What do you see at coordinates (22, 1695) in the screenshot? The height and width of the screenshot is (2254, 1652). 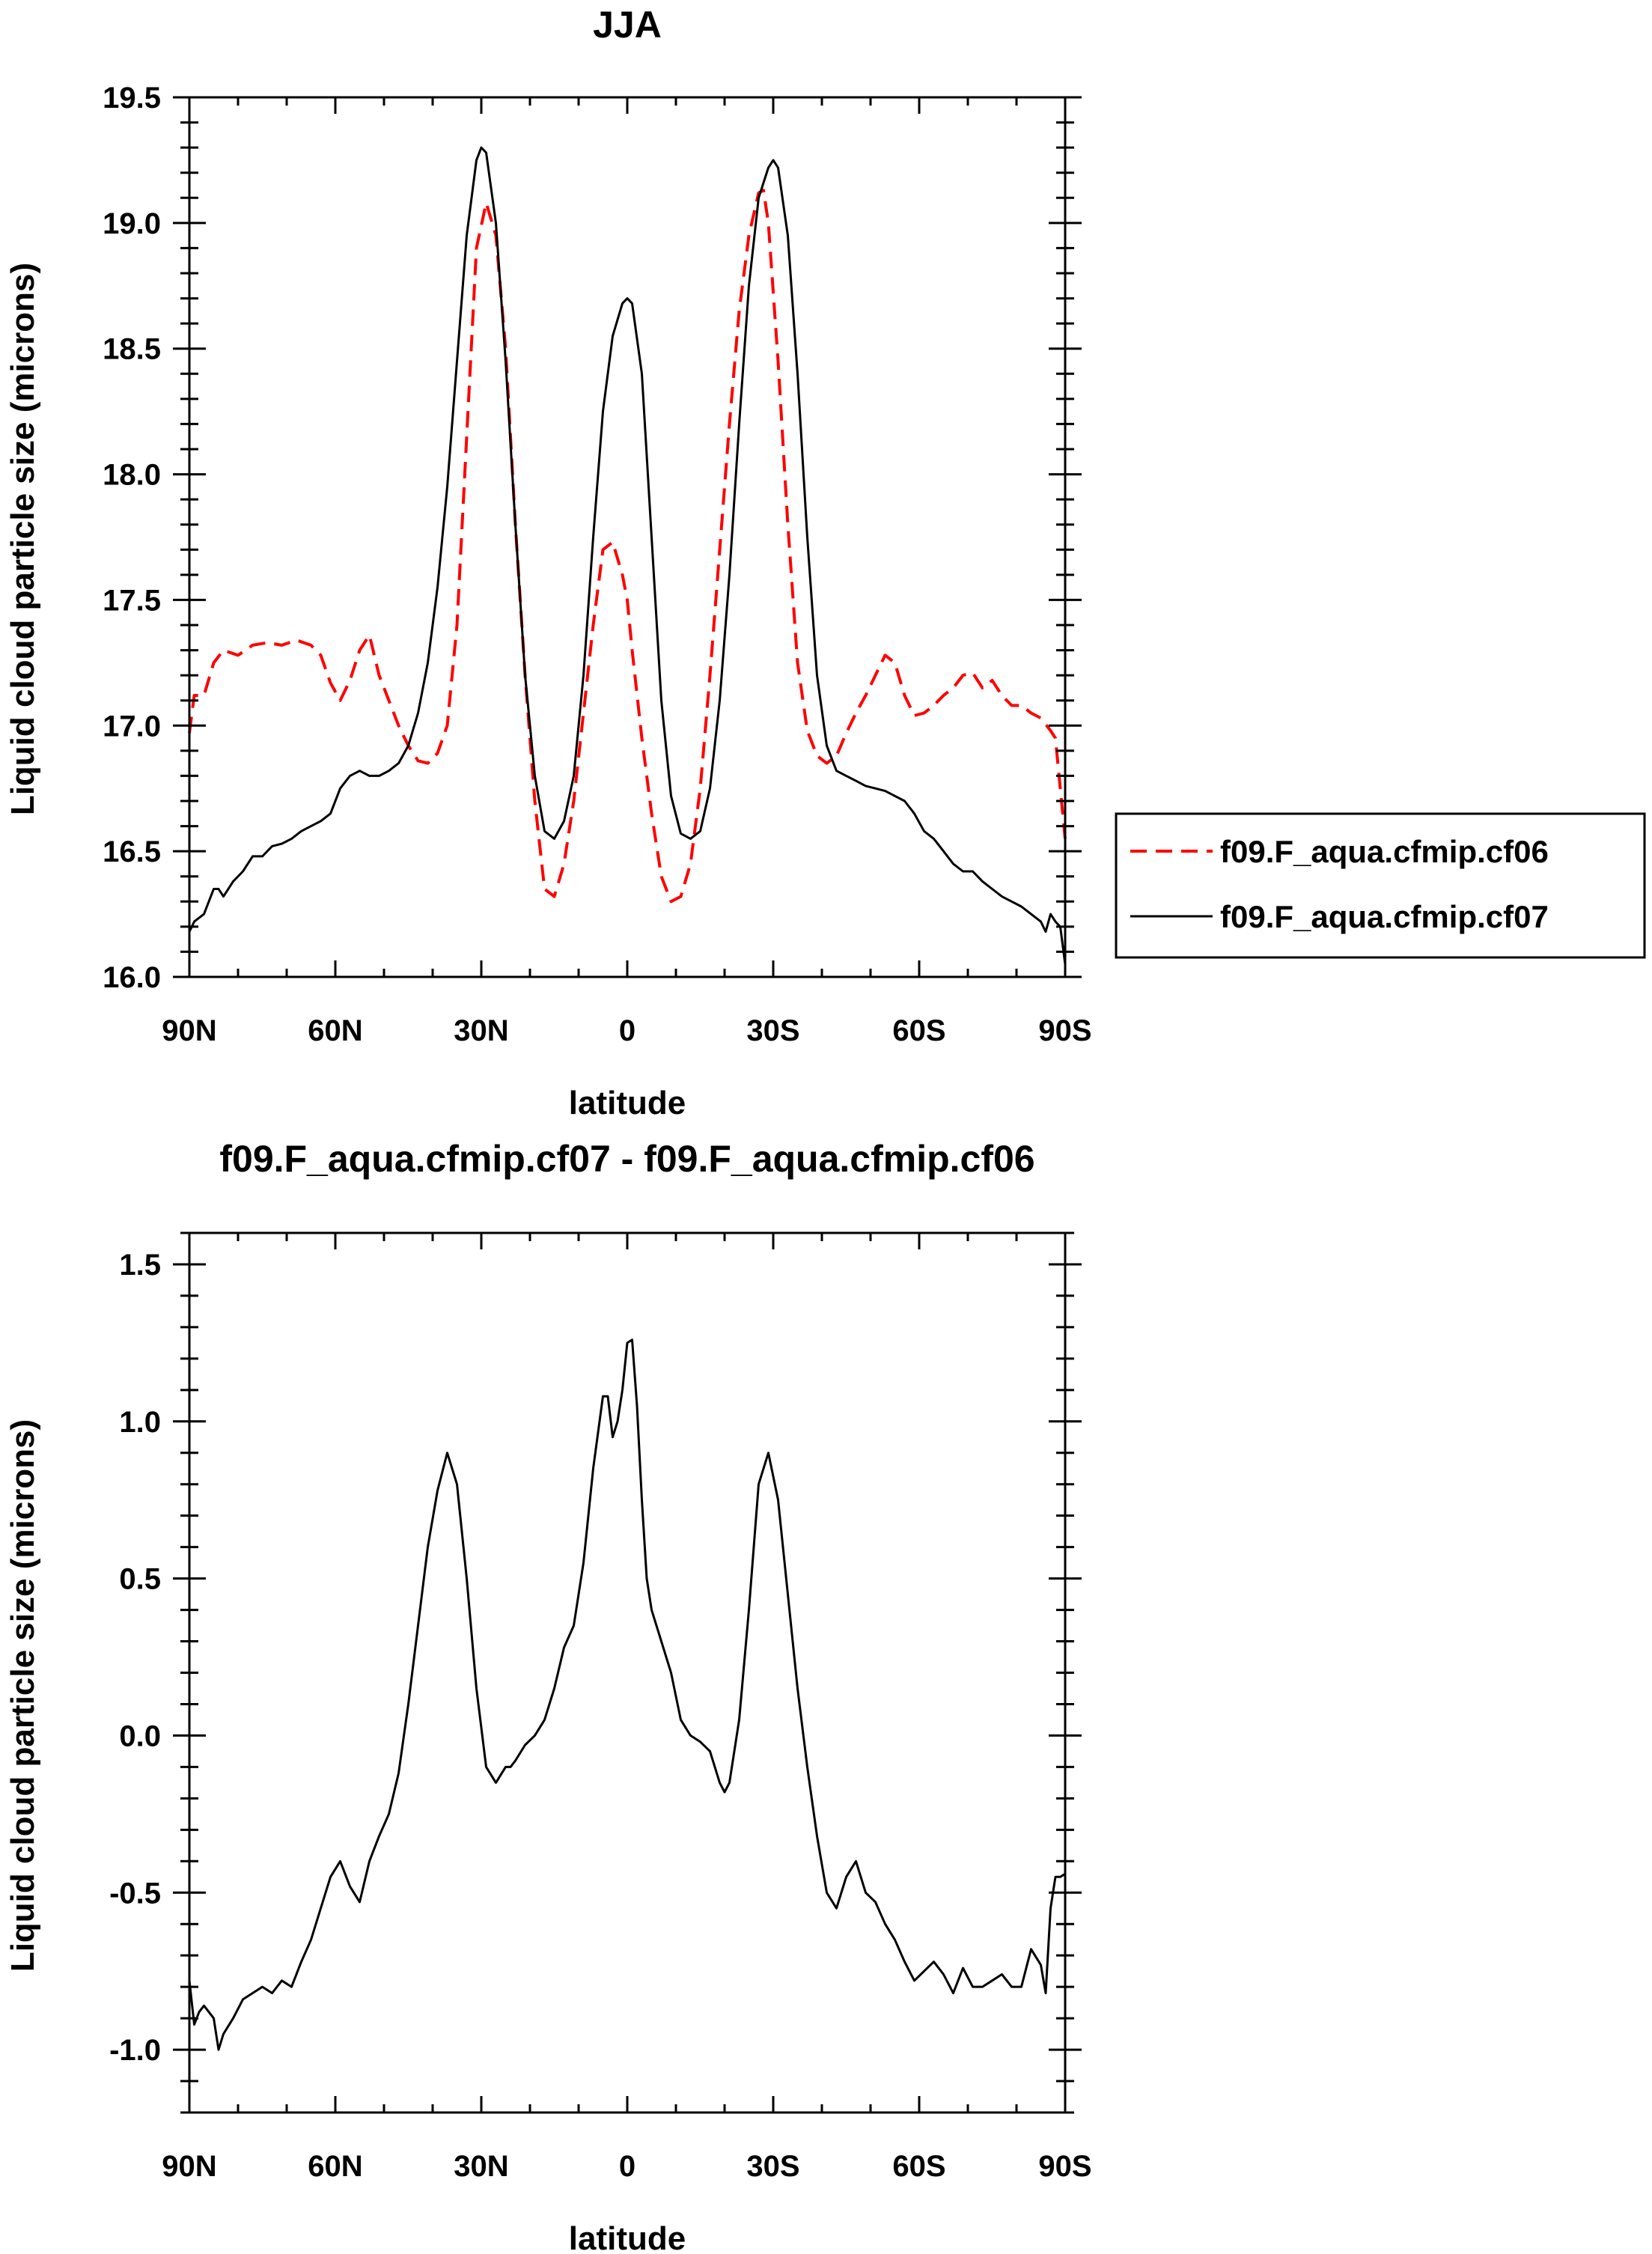 I see `bottom-y-axis-label: Liquid cloud particle size (microns)` at bounding box center [22, 1695].